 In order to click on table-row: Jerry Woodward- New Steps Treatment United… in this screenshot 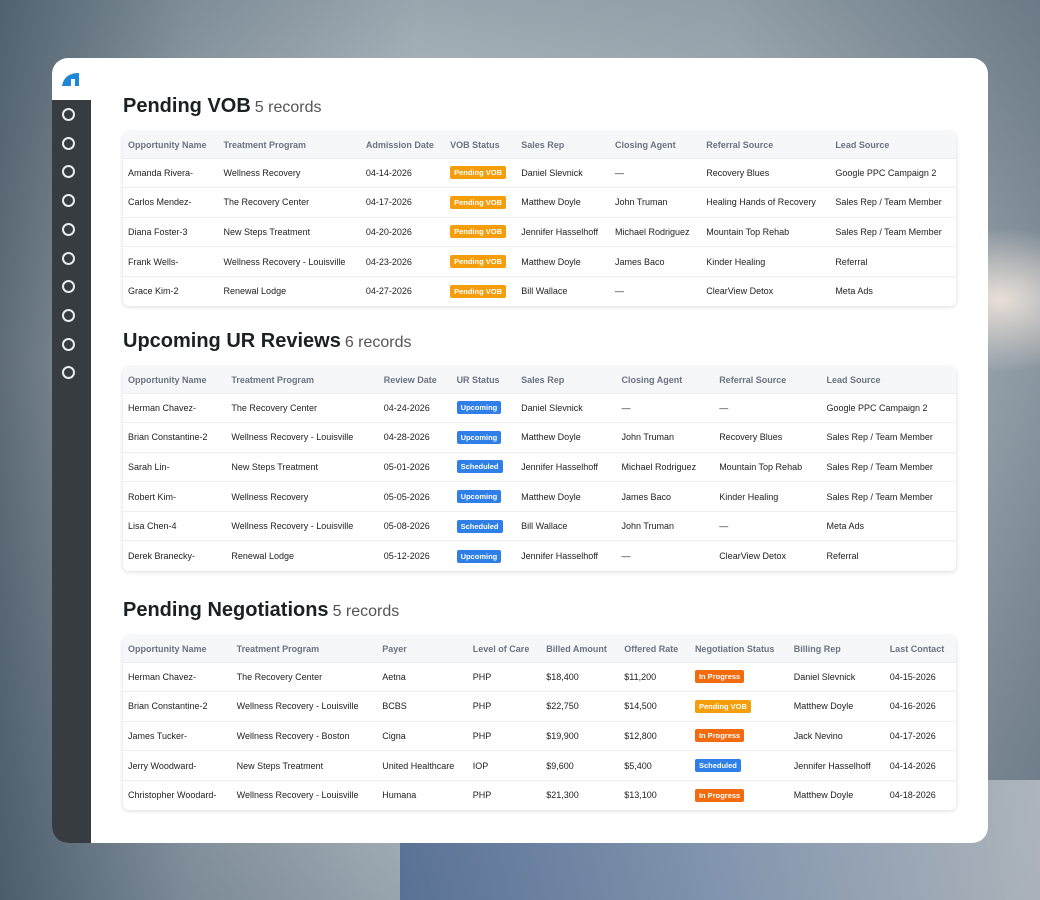, I will do `click(539, 765)`.